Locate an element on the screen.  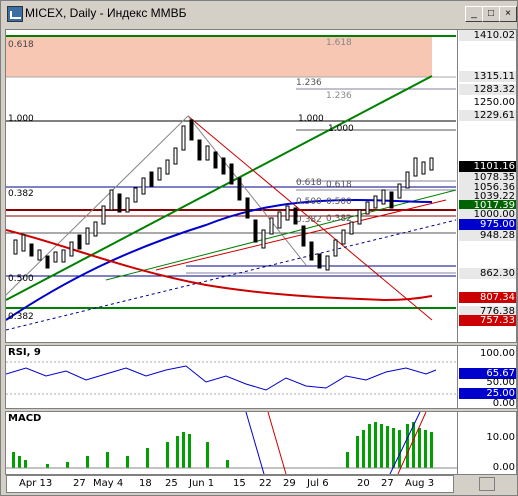
close-button: × is located at coordinates (508, 14).